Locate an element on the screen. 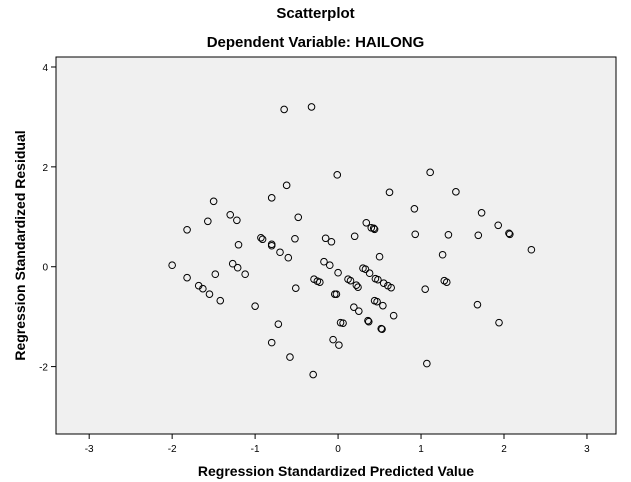 This screenshot has width=631, height=482. chart-title: Scatterplot is located at coordinates (315, 13).